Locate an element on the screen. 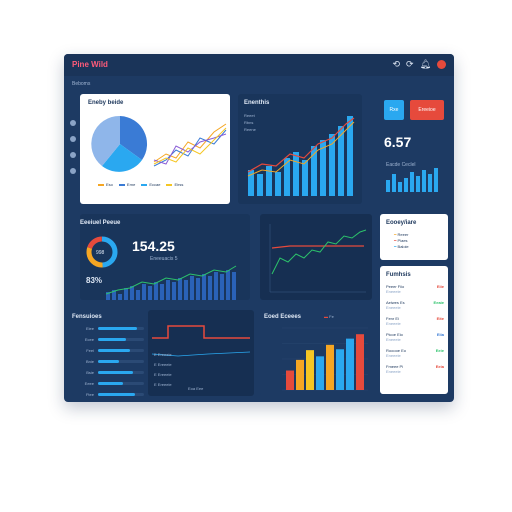  overview-card: Eneby beide Eso Erne Eccae Eirss is located at coordinates (155, 149).